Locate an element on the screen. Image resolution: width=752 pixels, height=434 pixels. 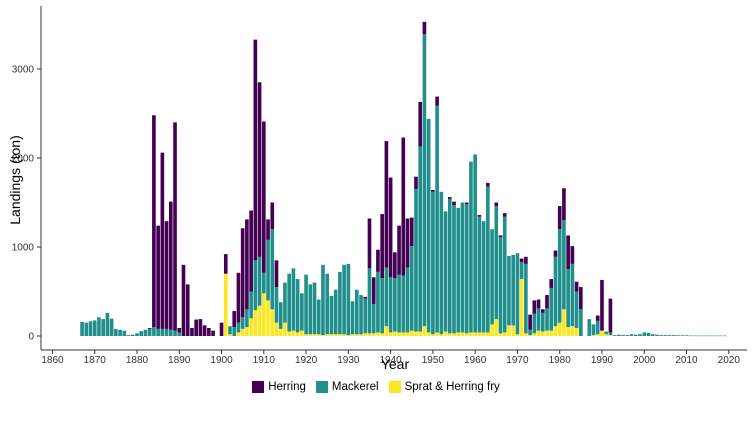
bar-sprat-herring-fry-1915 is located at coordinates (285, 329).